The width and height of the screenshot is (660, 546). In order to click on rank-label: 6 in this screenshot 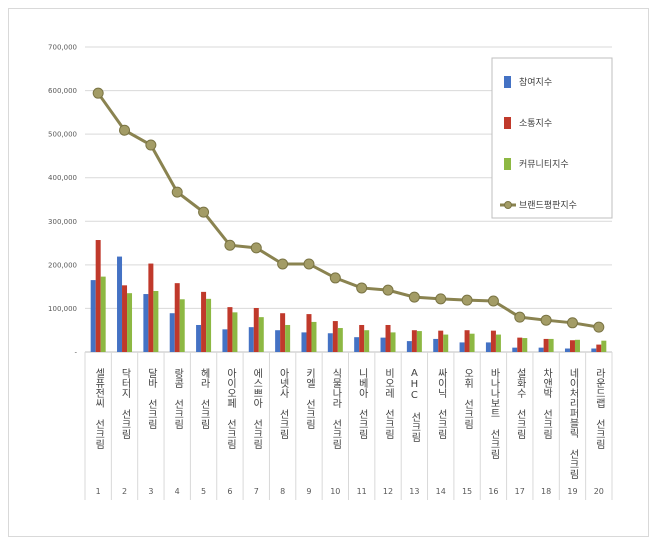, I will do `click(229, 491)`.